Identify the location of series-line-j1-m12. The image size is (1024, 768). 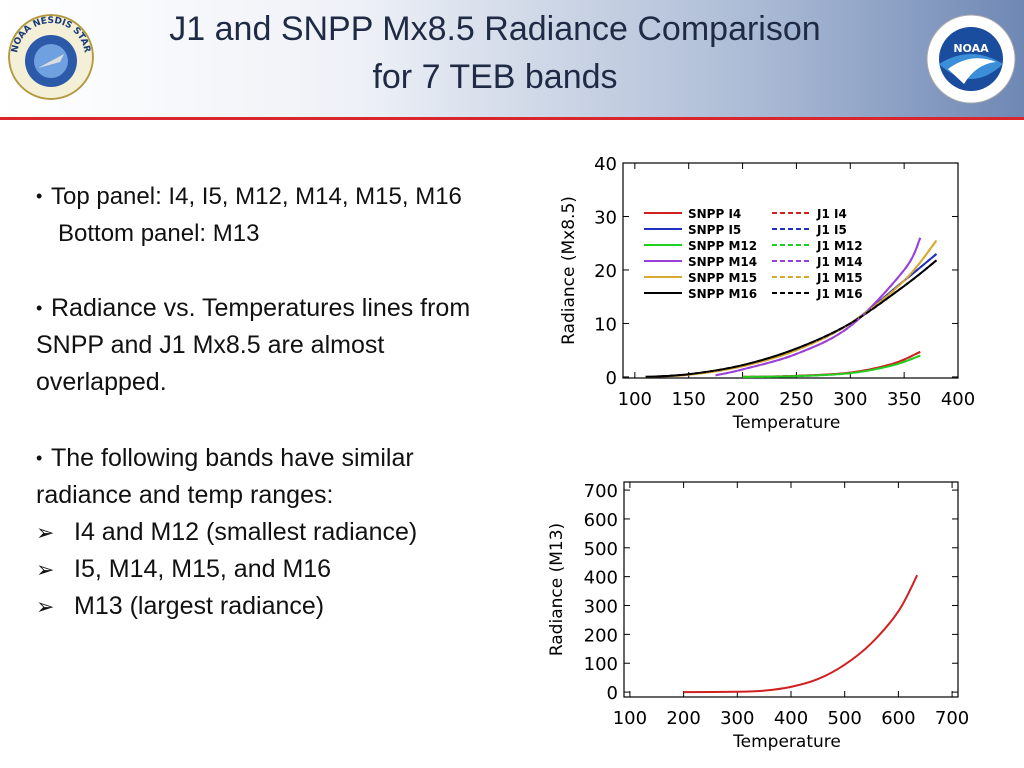
(831, 366).